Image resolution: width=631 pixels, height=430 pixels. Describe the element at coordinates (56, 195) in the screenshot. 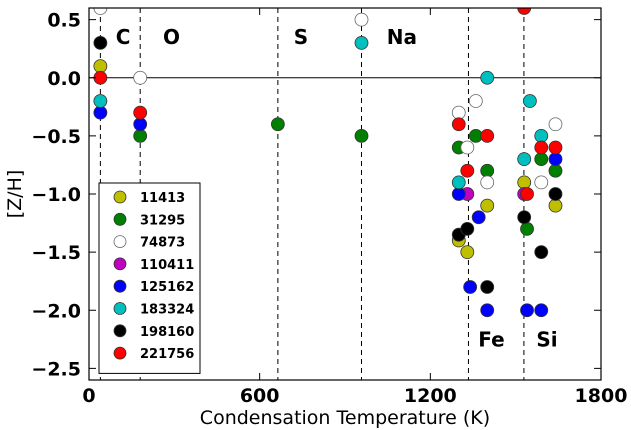

I see `y-tick-label: −1.0` at that location.